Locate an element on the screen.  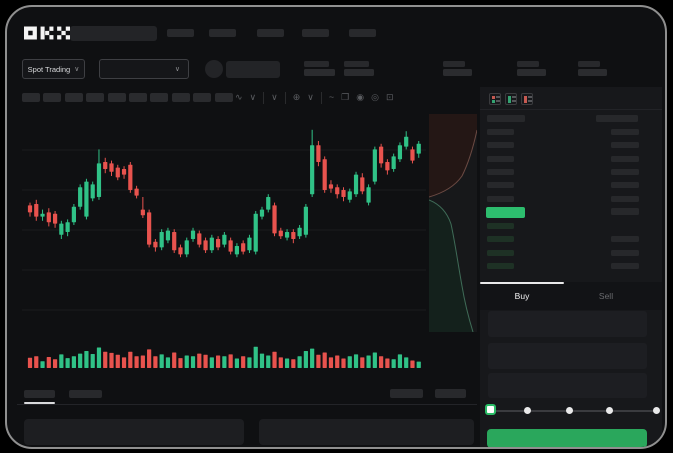
layers-icon: ❐ is located at coordinates (345, 97).